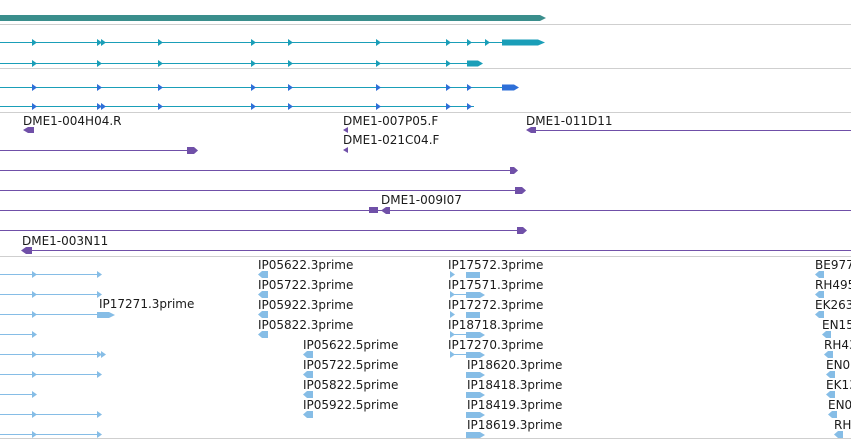 The height and width of the screenshot is (440, 851). I want to click on gene-summary-track, so click(273, 18).